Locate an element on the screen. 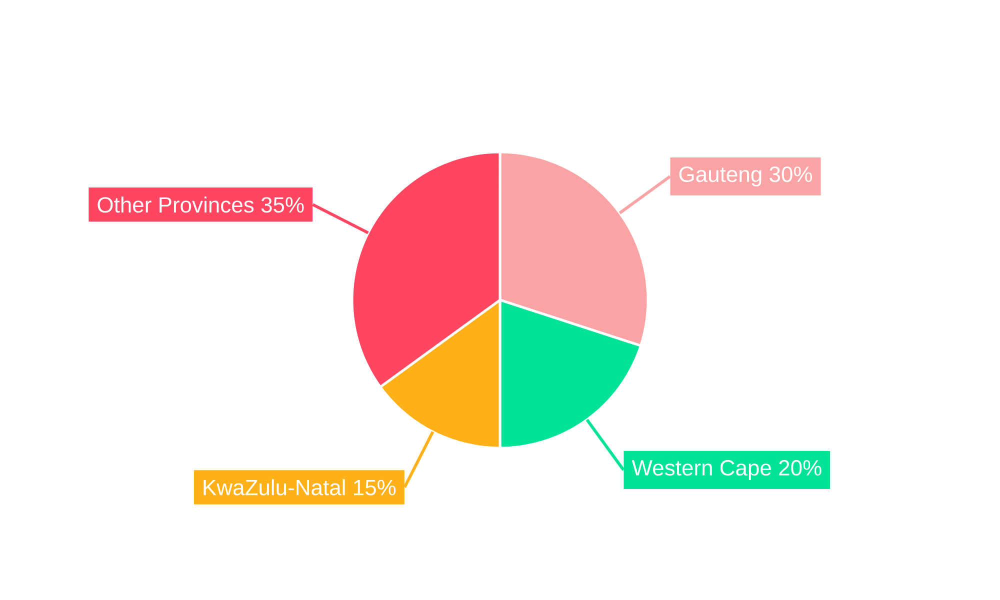 This screenshot has height=600, width=1000. slice-label: KwaZulu-Natal is located at coordinates (274, 487).